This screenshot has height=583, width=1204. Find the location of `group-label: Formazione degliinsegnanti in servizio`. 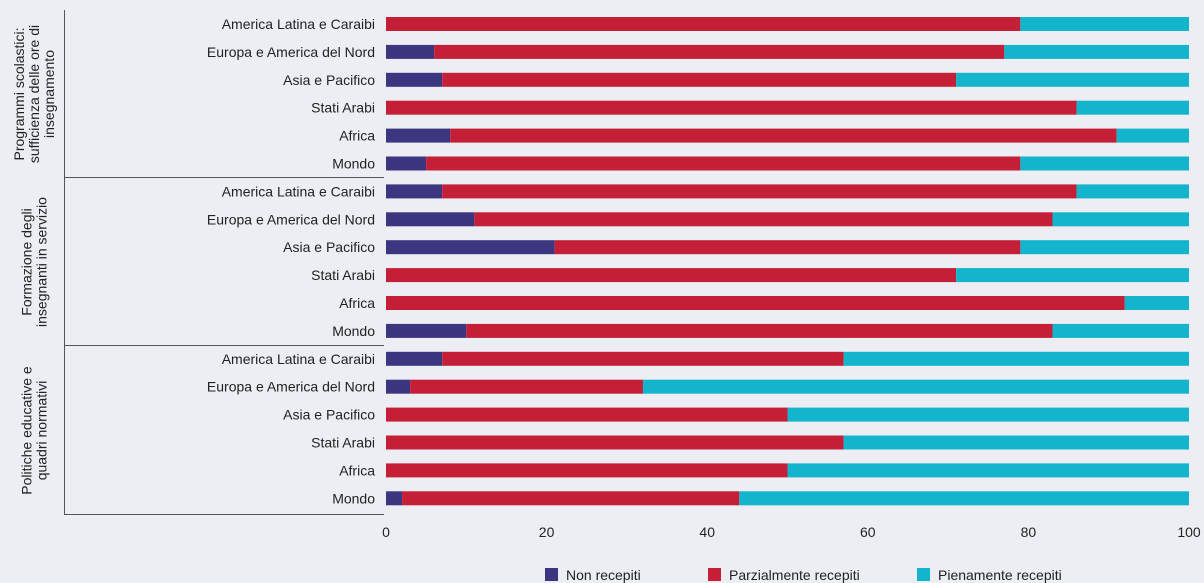

group-label: Formazione degliinsegnanti in servizio is located at coordinates (34, 262).